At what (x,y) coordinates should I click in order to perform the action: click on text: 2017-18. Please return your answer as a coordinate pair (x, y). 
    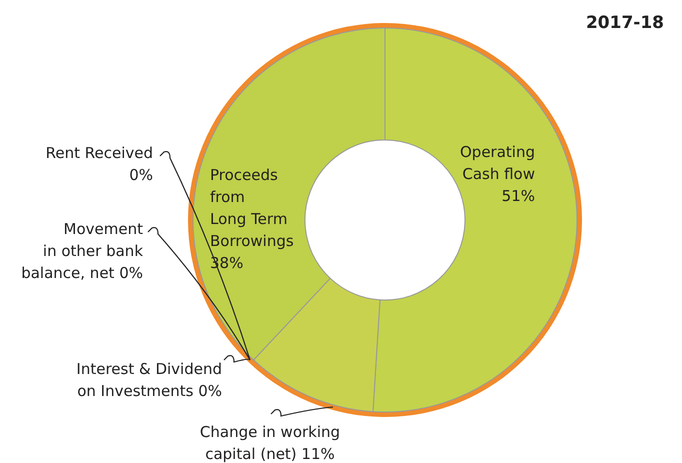
    Looking at the image, I should click on (625, 23).